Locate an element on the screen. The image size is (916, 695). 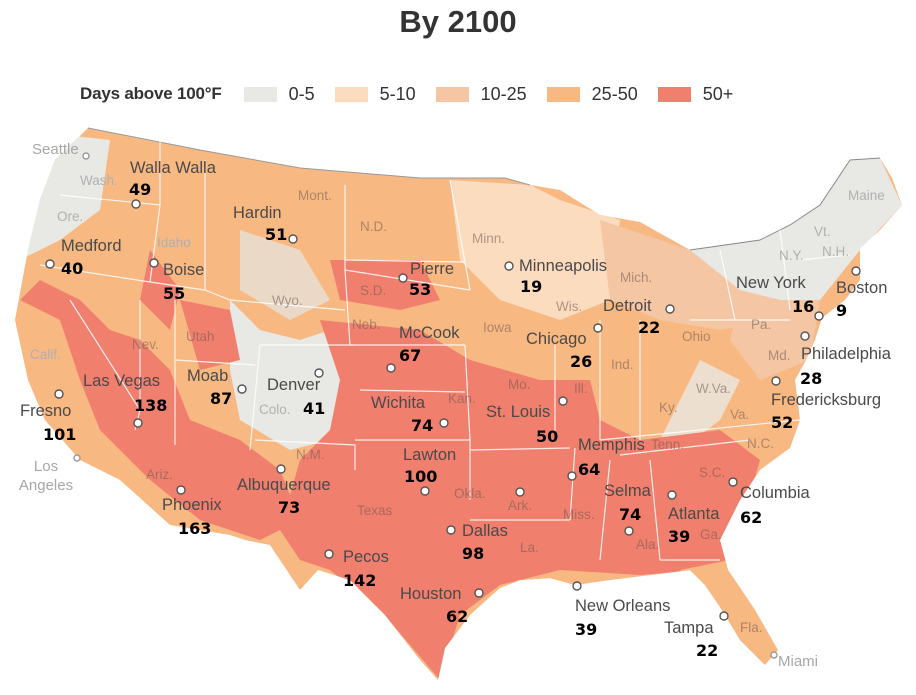
city-name-minneapolis: Minneapolis is located at coordinates (563, 266).